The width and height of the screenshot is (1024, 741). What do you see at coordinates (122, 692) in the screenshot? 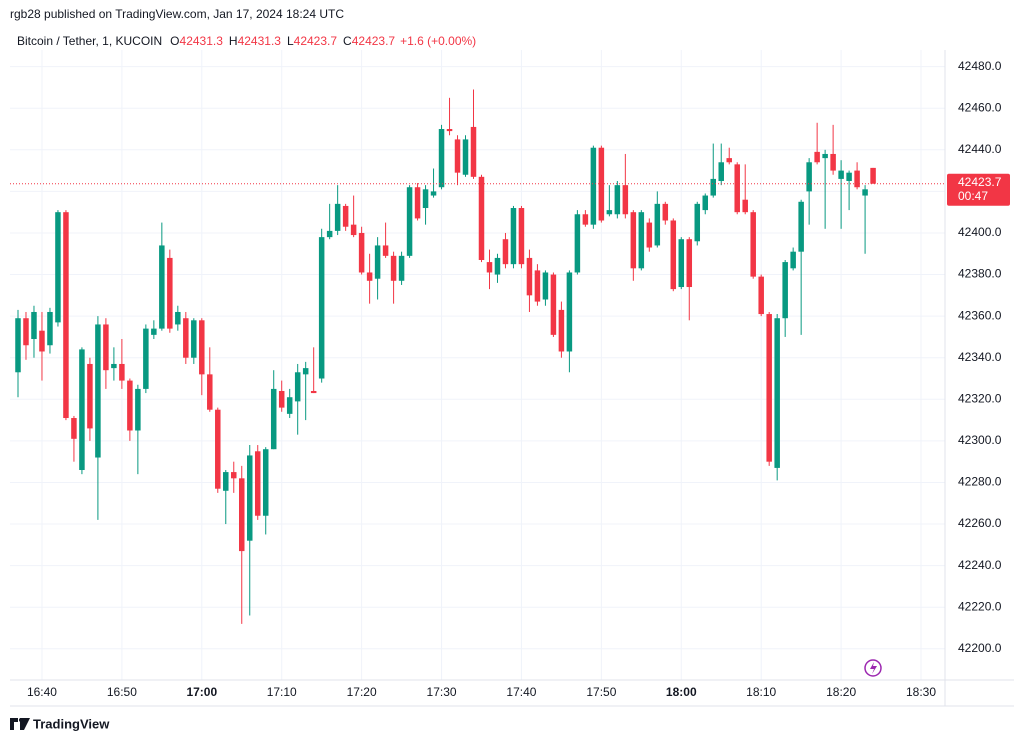
I see `x-tick-label: 16:50` at bounding box center [122, 692].